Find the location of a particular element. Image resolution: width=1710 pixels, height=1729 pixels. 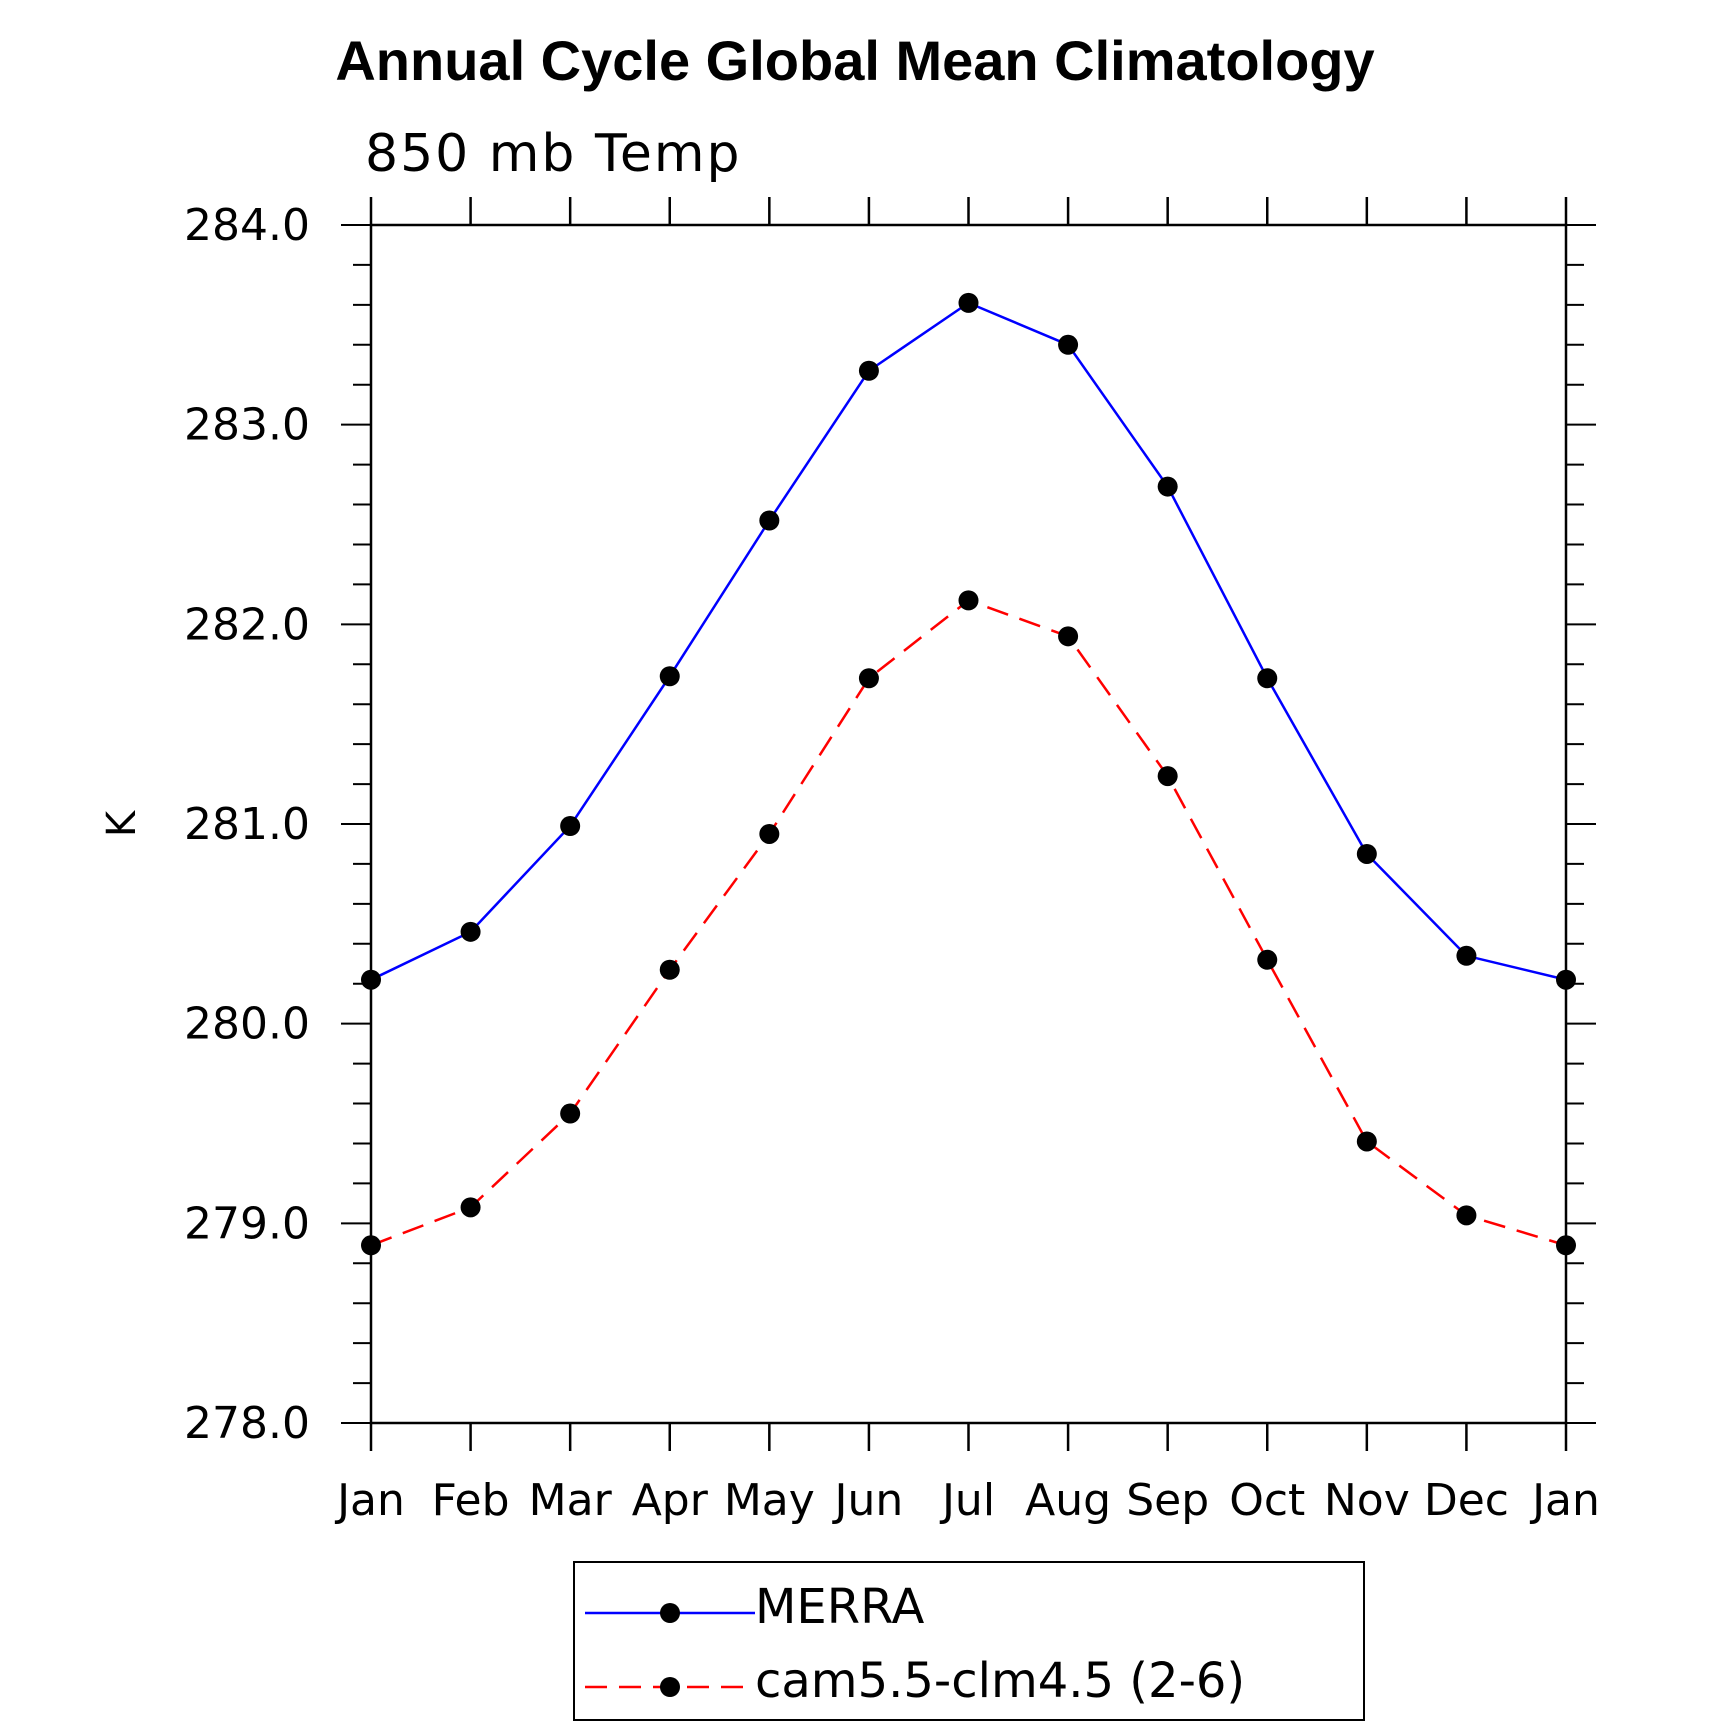

y-axis-label: K is located at coordinates (122, 823).